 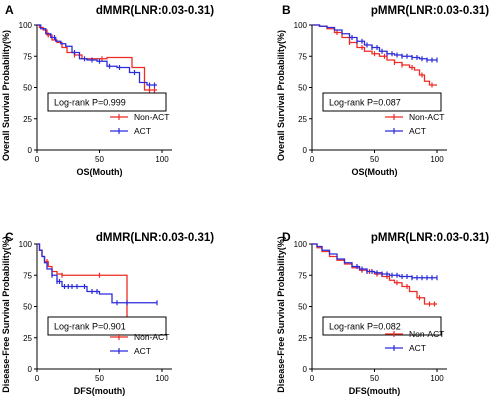 I want to click on panel-letter: A, so click(x=9, y=10).